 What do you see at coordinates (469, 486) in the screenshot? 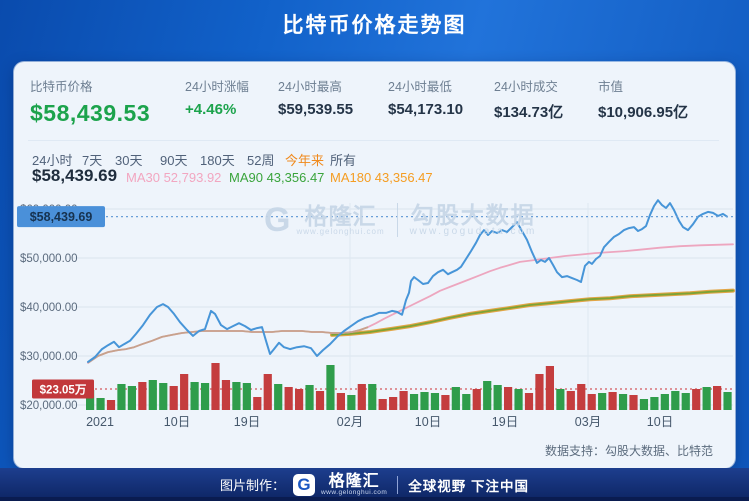
I see `footer-slogan: 全球视野 下注中国` at bounding box center [469, 486].